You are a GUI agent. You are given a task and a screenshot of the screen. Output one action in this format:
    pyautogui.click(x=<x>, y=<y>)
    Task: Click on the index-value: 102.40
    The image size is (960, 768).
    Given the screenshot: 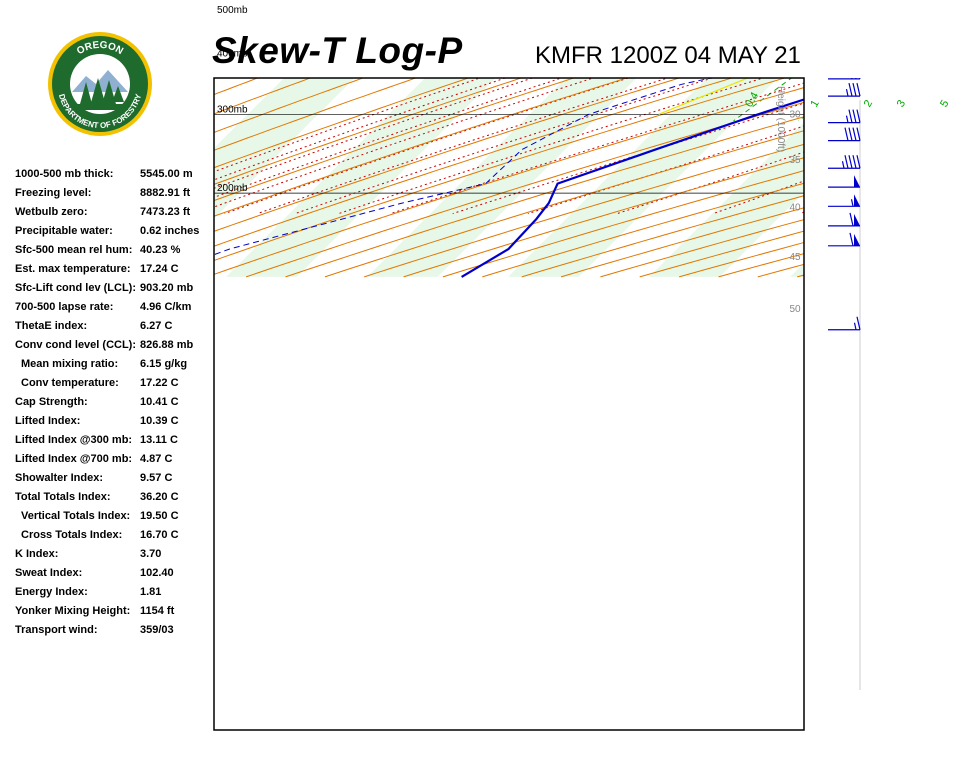 What is the action you would take?
    pyautogui.click(x=157, y=573)
    